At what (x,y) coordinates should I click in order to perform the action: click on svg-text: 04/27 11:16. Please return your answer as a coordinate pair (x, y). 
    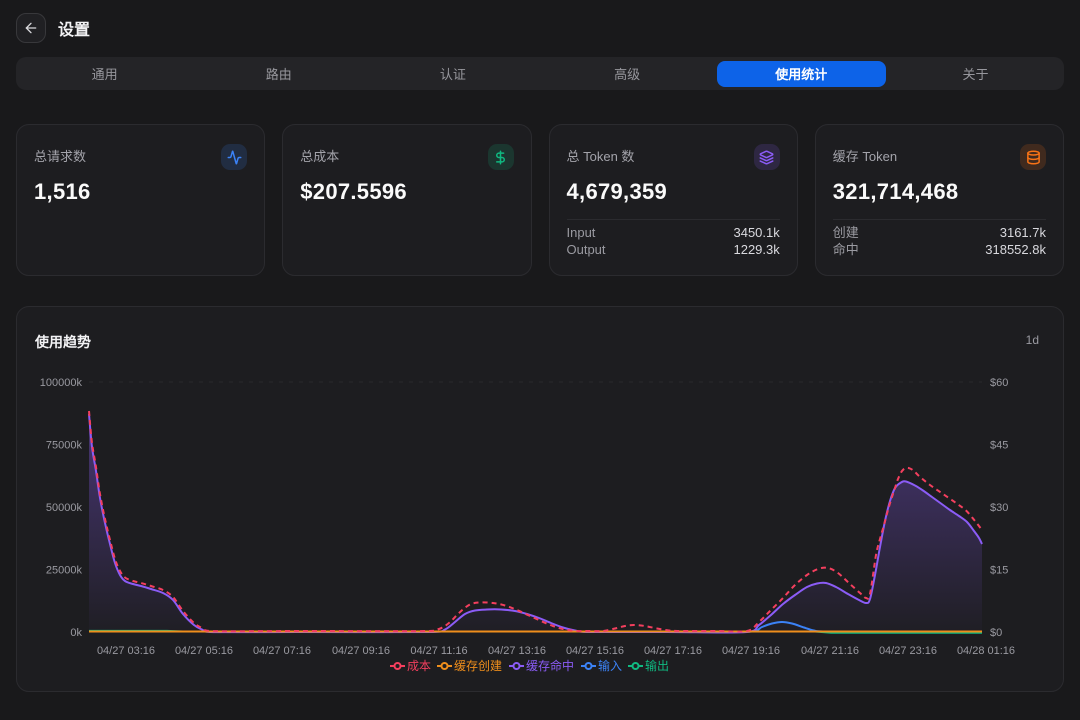
    Looking at the image, I should click on (438, 651).